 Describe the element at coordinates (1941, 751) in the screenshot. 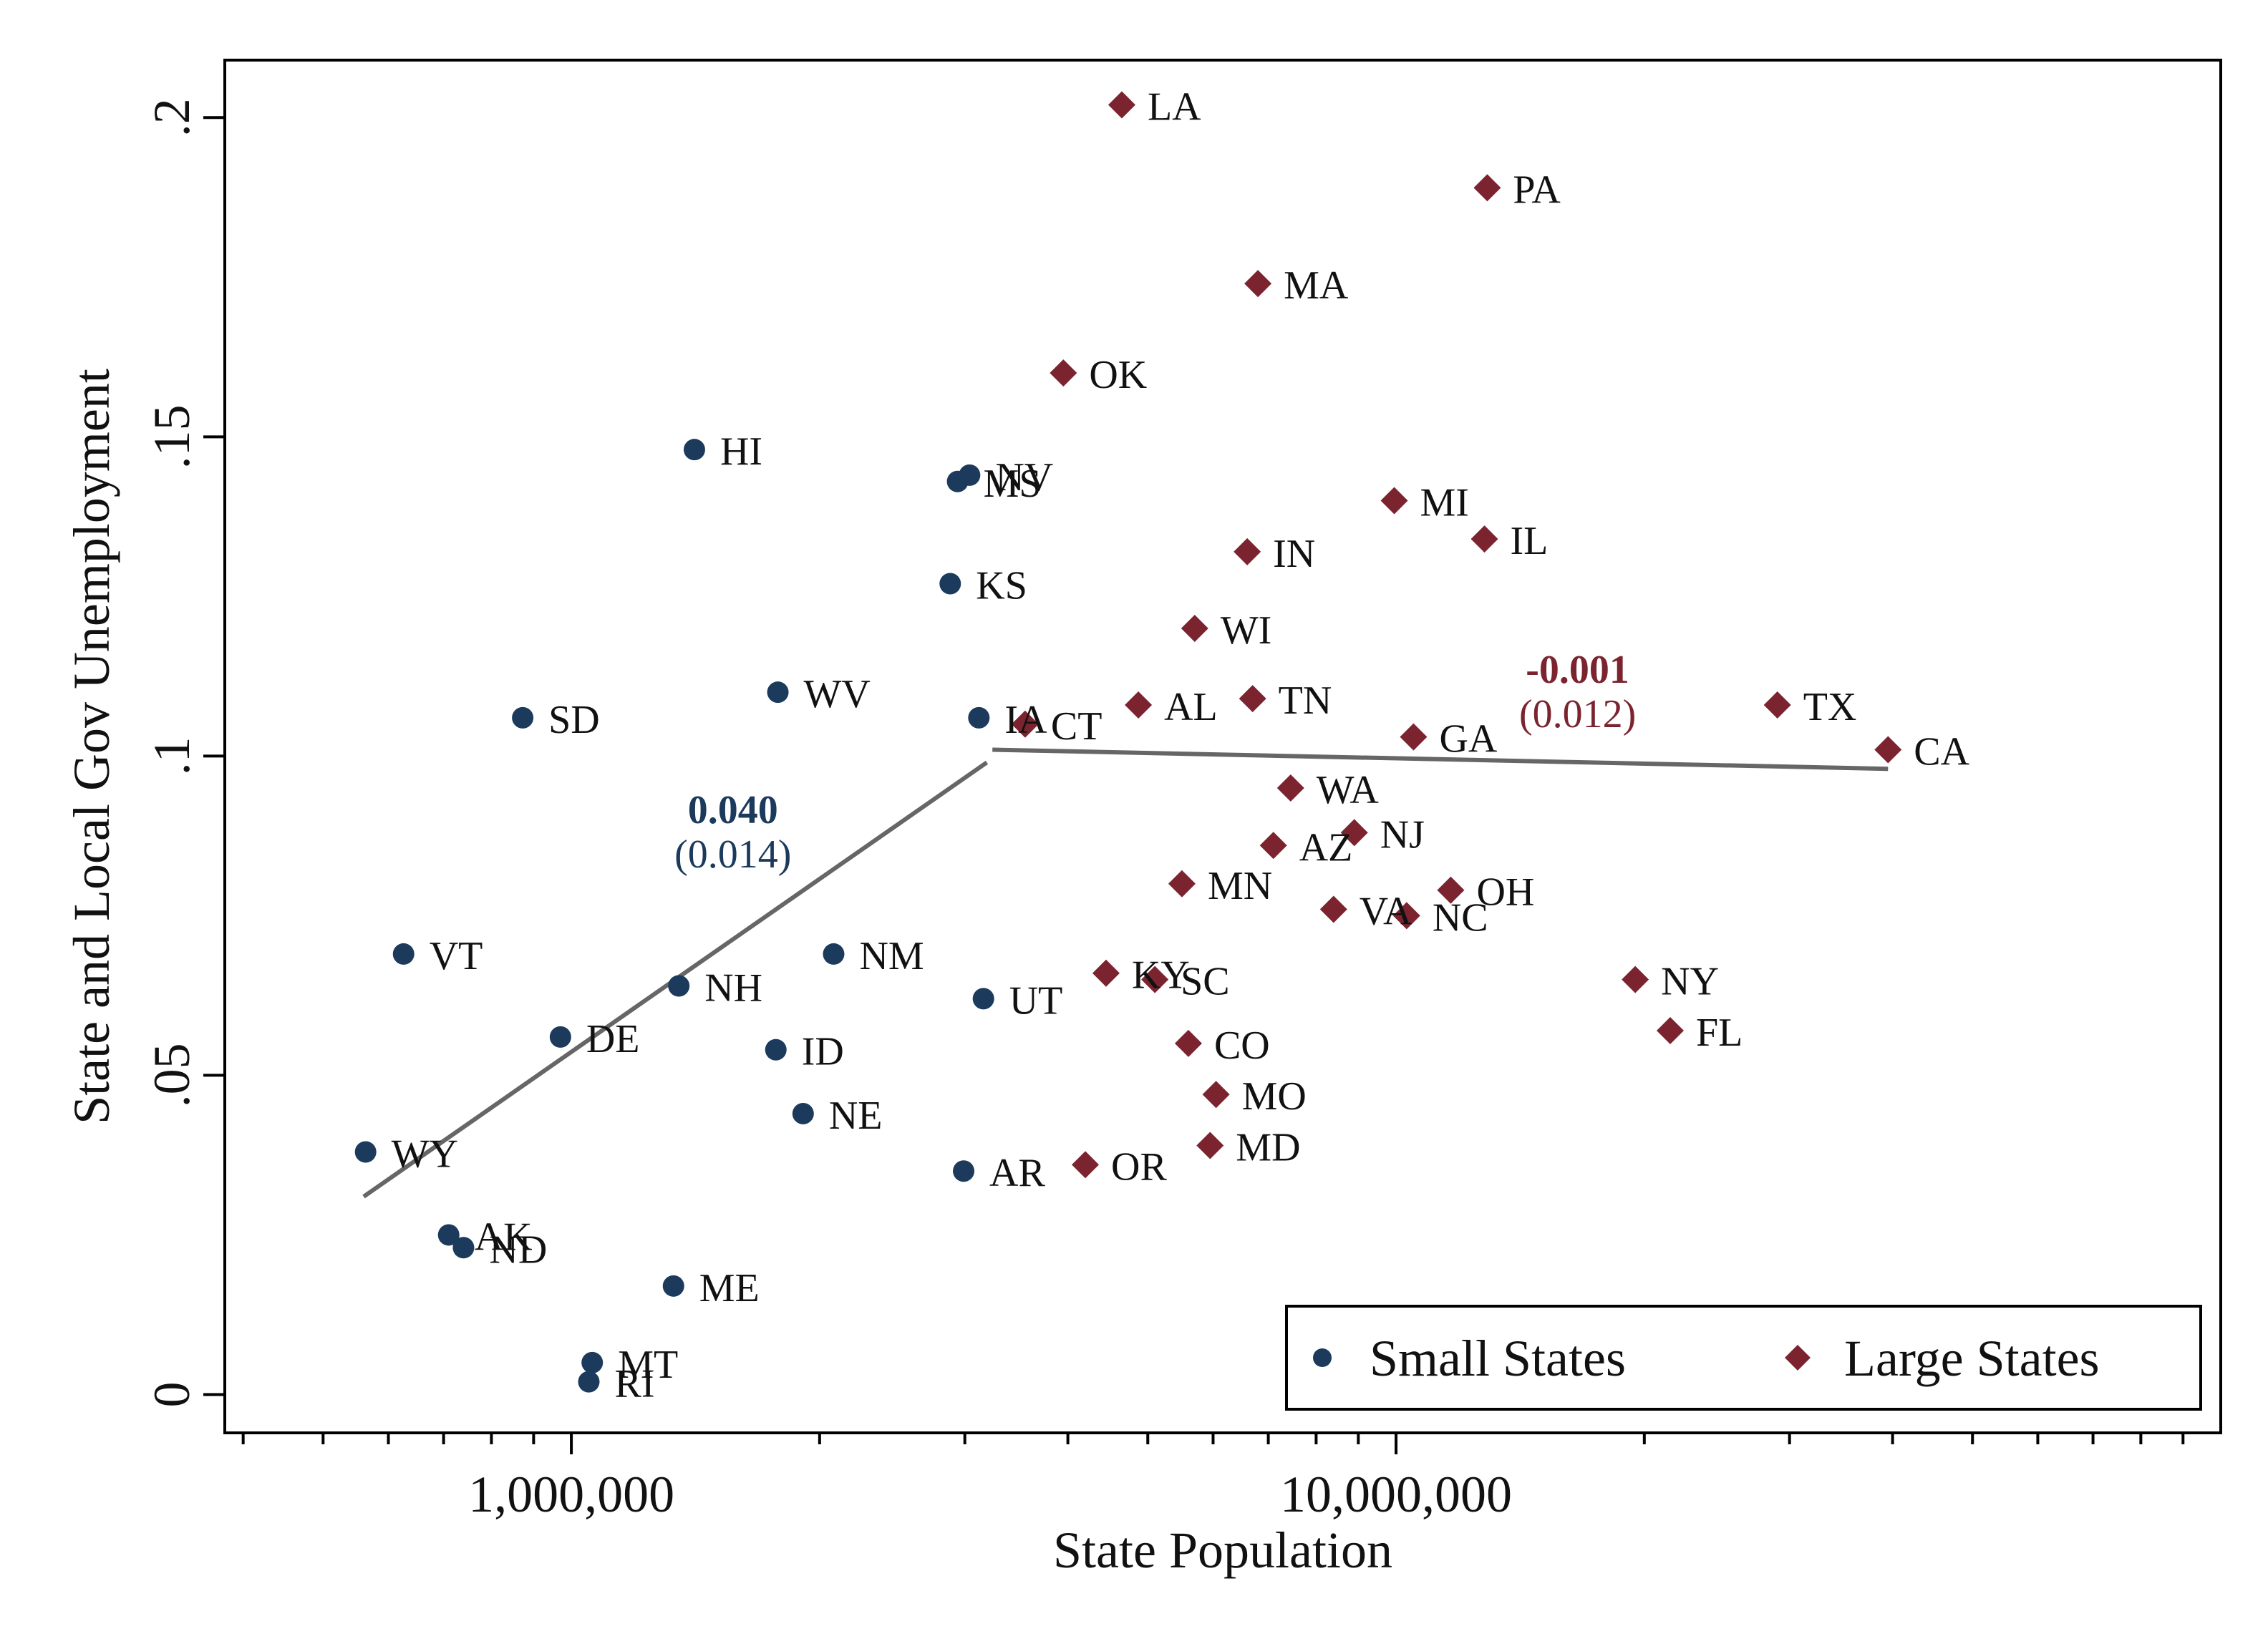

I see `point-label: CA` at that location.